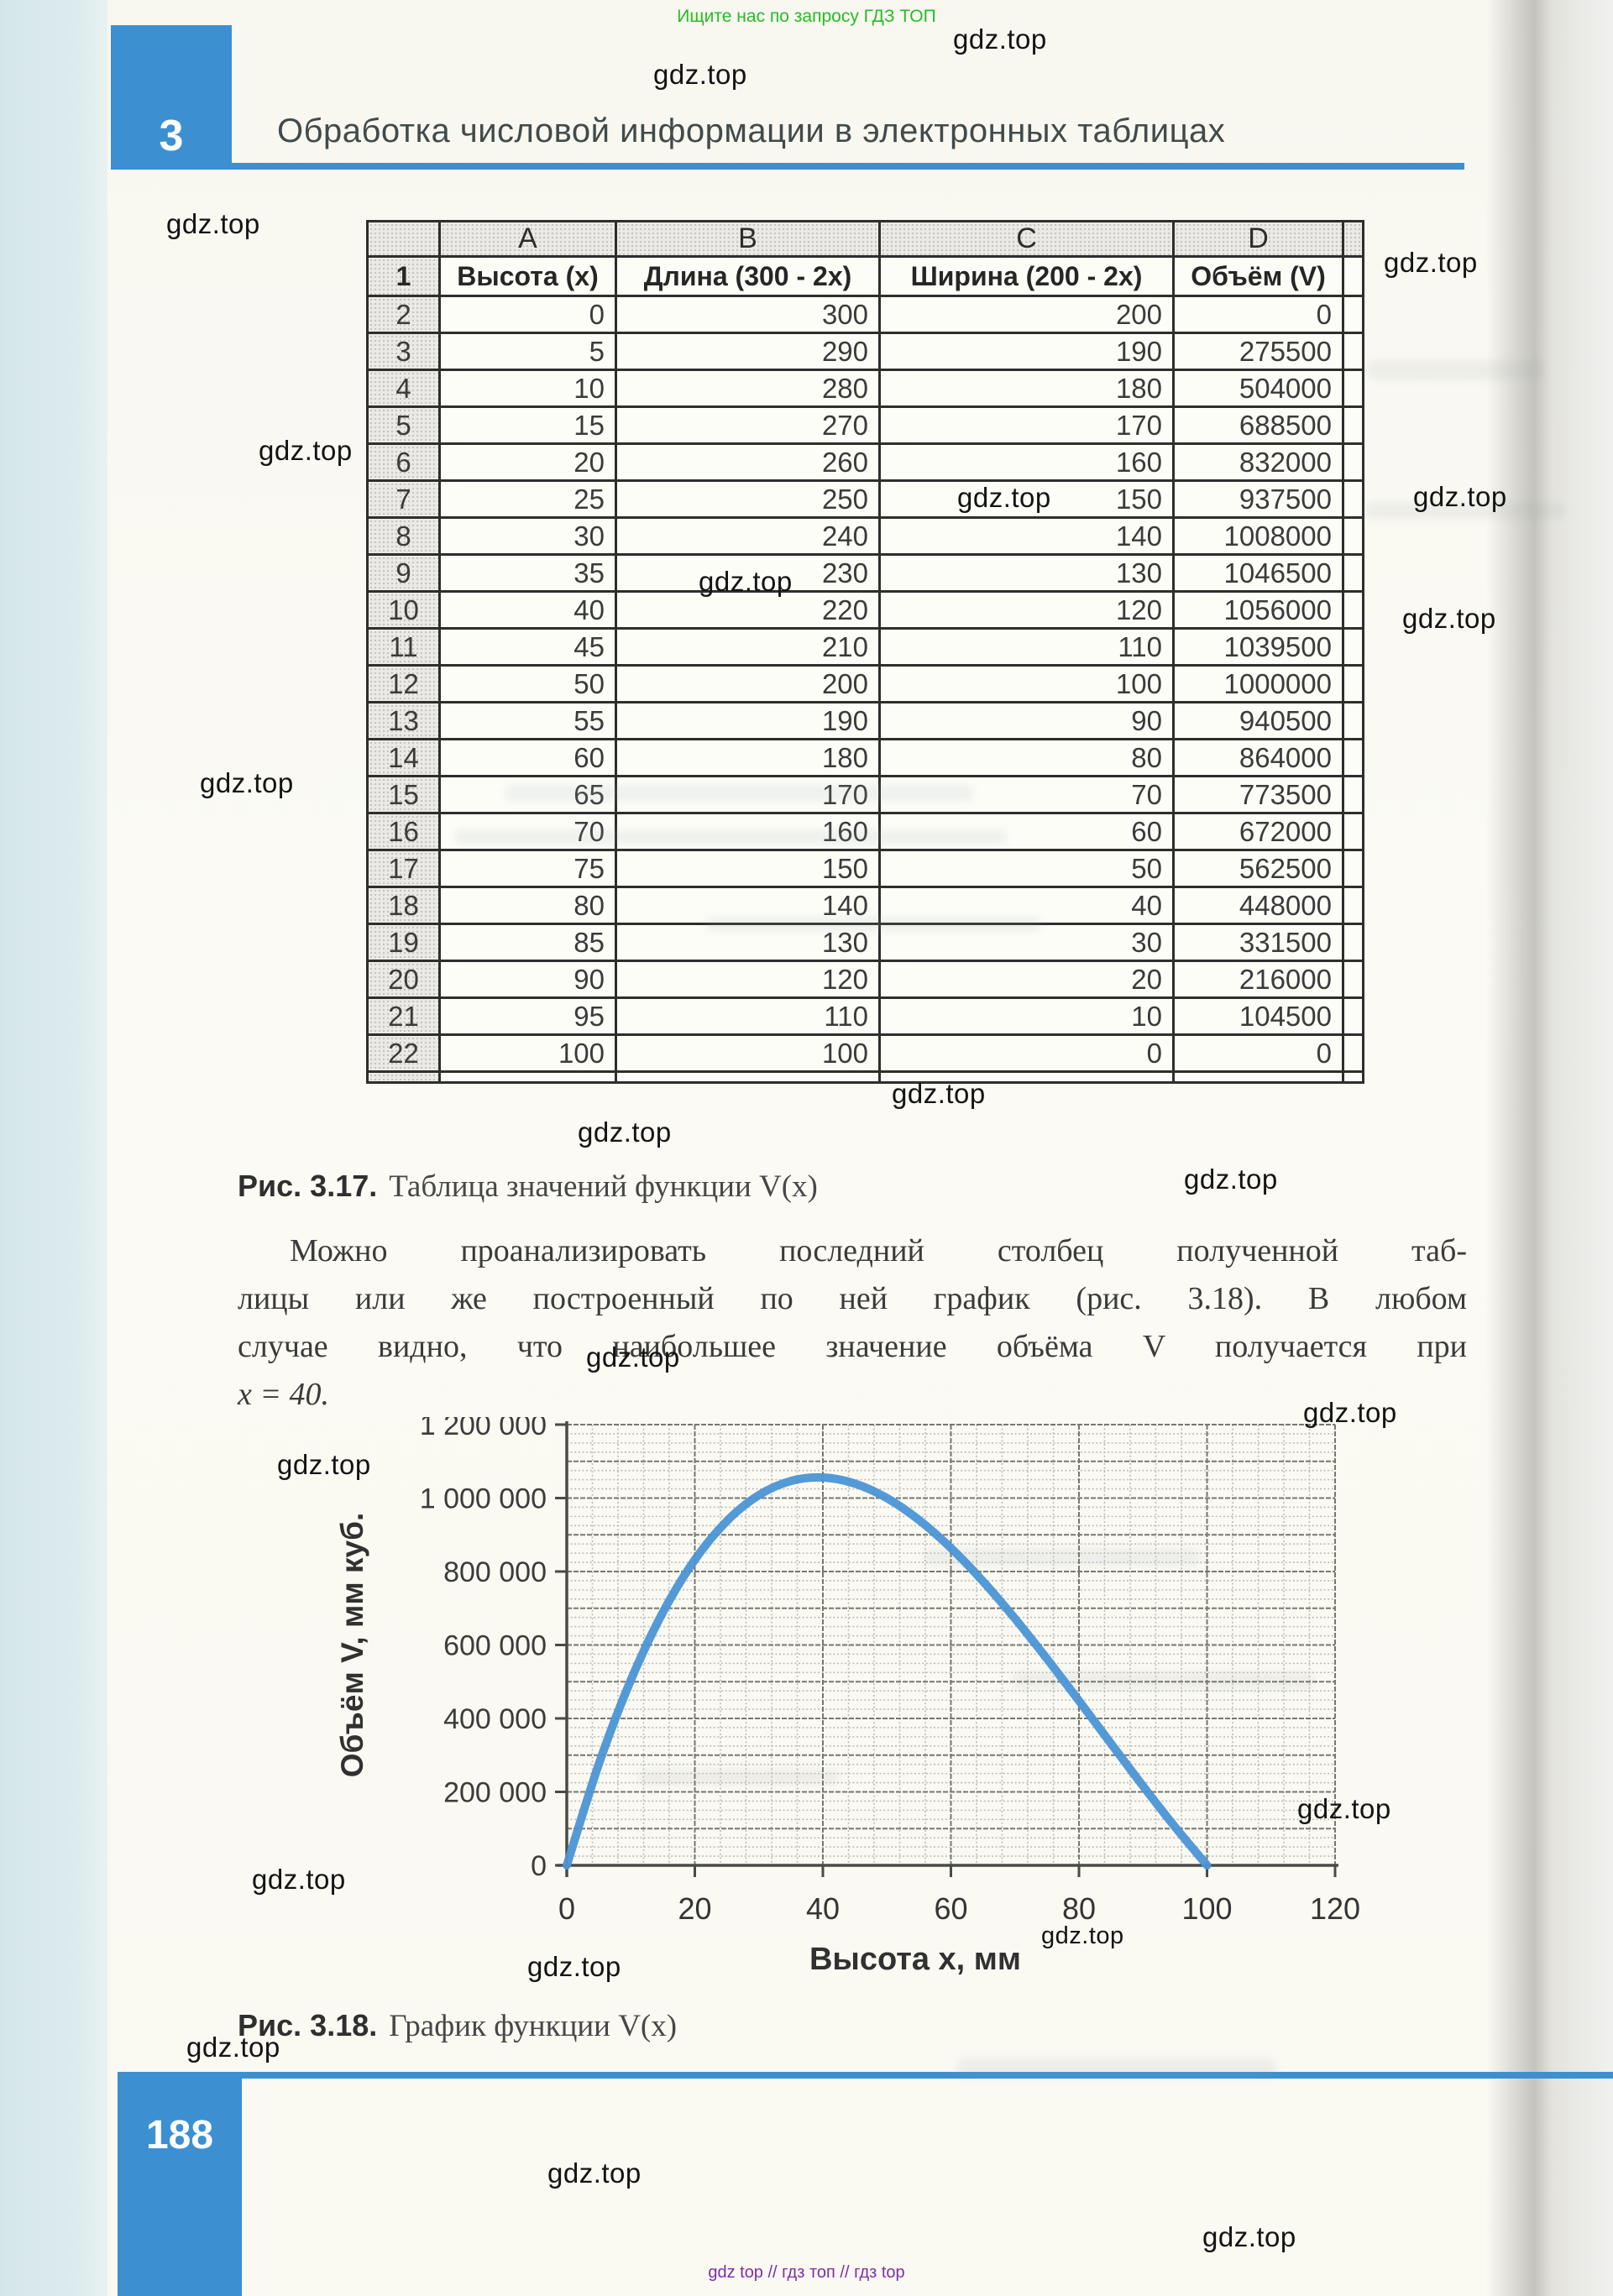 Image resolution: width=1613 pixels, height=2296 pixels. I want to click on figure-318-caption-text: График функции V(x), so click(533, 2026).